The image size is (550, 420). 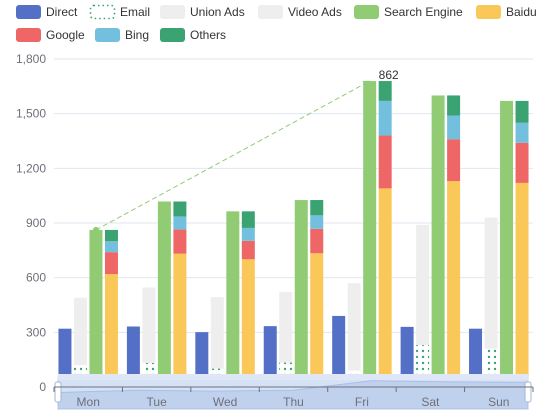 I want to click on legend-item-baidu: Baidu, so click(x=506, y=12).